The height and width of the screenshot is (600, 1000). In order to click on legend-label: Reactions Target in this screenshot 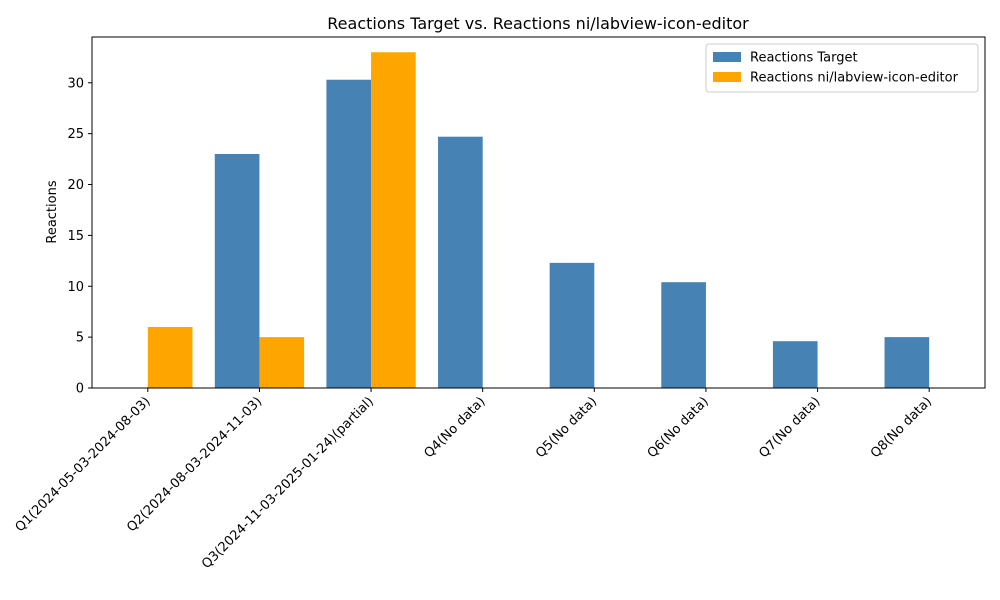, I will do `click(804, 58)`.